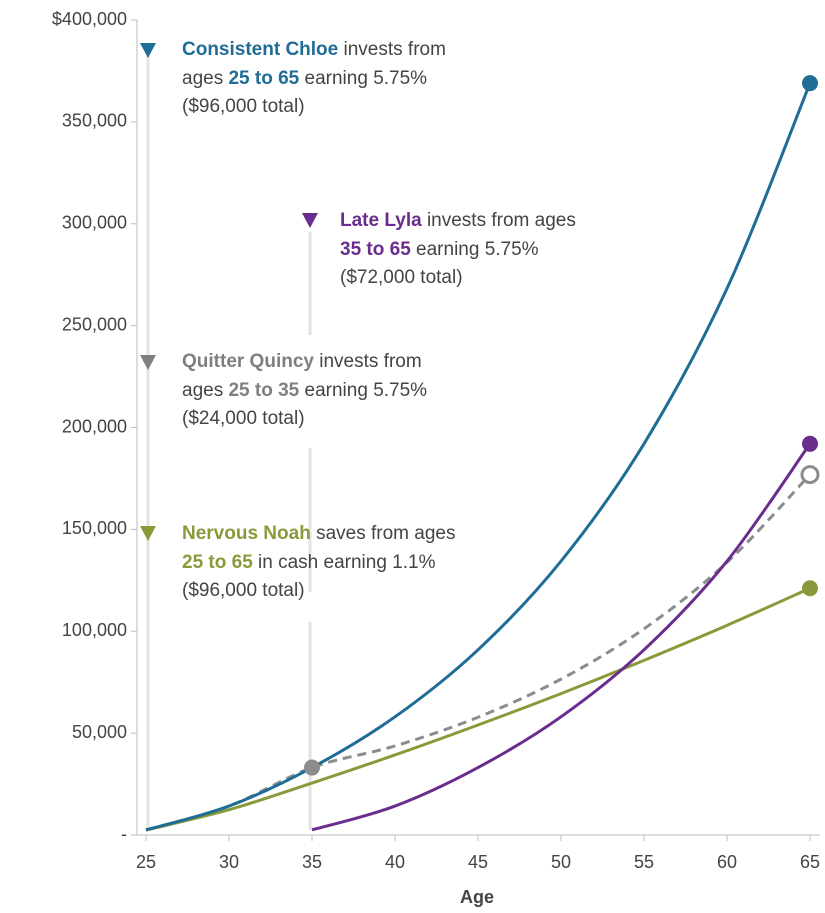 This screenshot has height=913, width=825. I want to click on annotation-range: 35 to 65, so click(375, 249).